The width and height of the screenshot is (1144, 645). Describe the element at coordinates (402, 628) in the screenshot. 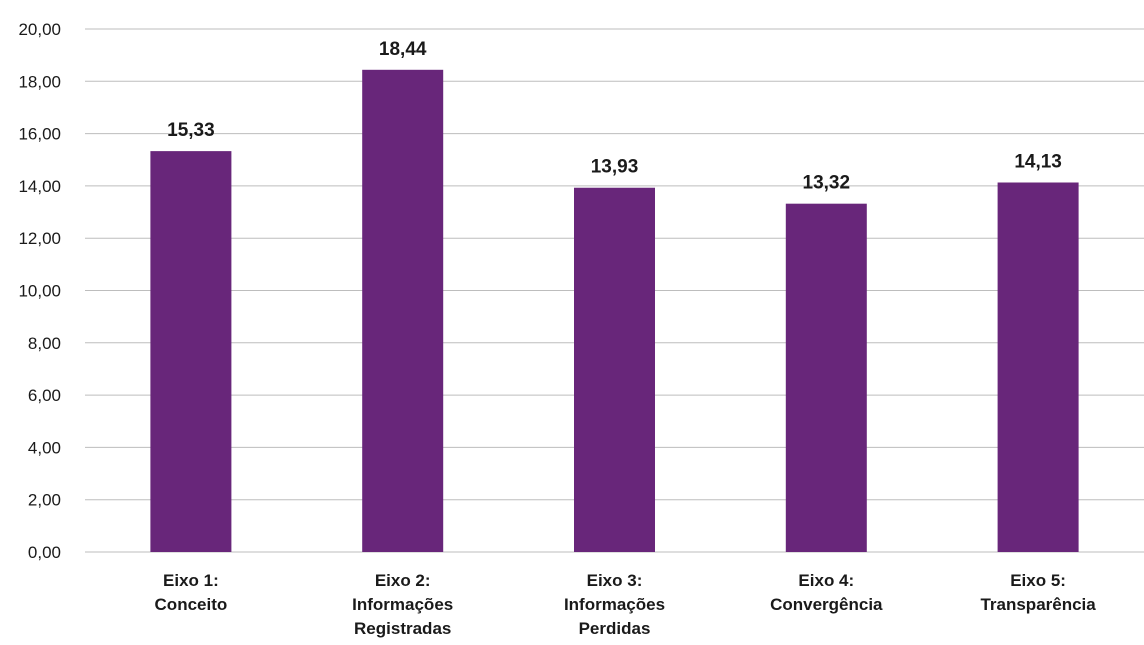

I see `x-category-label: Registradas` at that location.